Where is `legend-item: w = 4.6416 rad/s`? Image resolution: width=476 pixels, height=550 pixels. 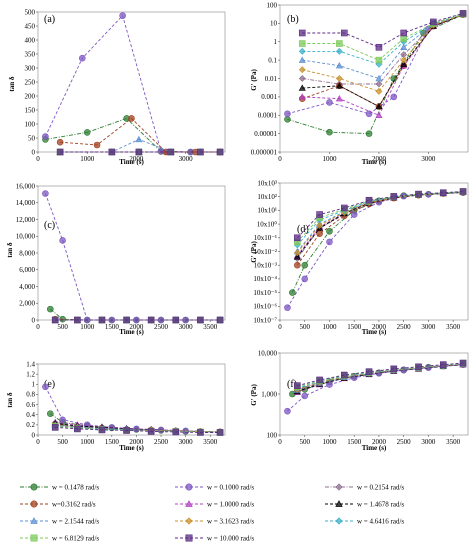
legend-item: w = 4.6416 rad/s is located at coordinates (364, 521).